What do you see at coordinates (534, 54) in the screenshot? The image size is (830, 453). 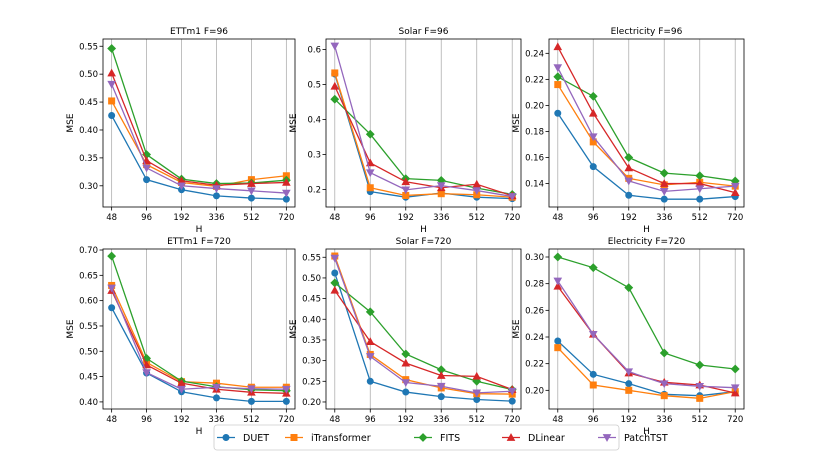 I see `y-tick-label: 0.24` at bounding box center [534, 54].